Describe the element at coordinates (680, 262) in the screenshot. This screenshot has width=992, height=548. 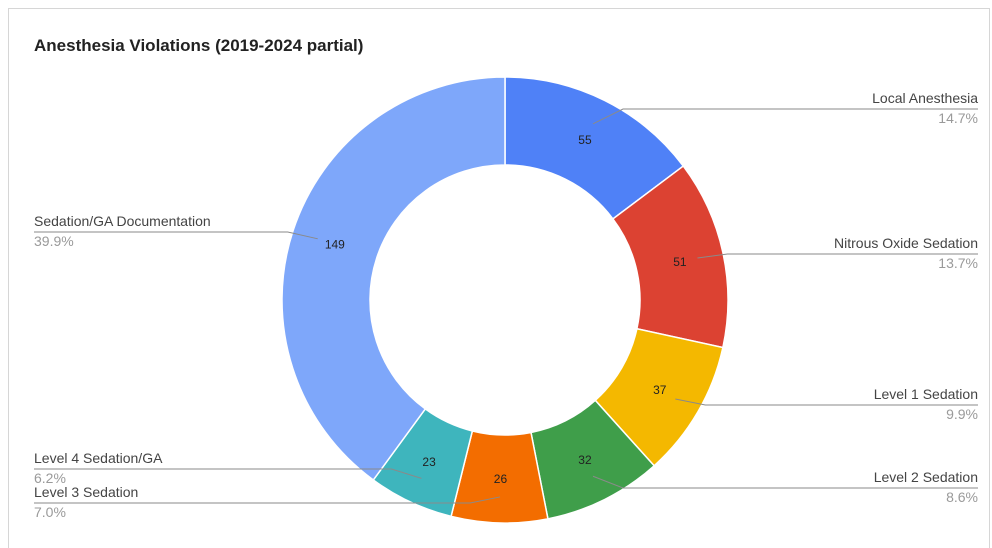
I see `value-label-nitrous-oxide-sedation: 51` at that location.